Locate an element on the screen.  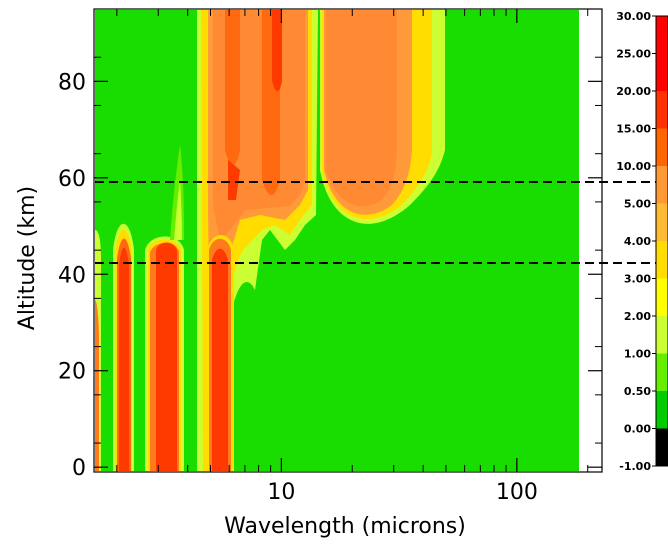
colorbar-level-label: 15.00 is located at coordinates (633, 129).